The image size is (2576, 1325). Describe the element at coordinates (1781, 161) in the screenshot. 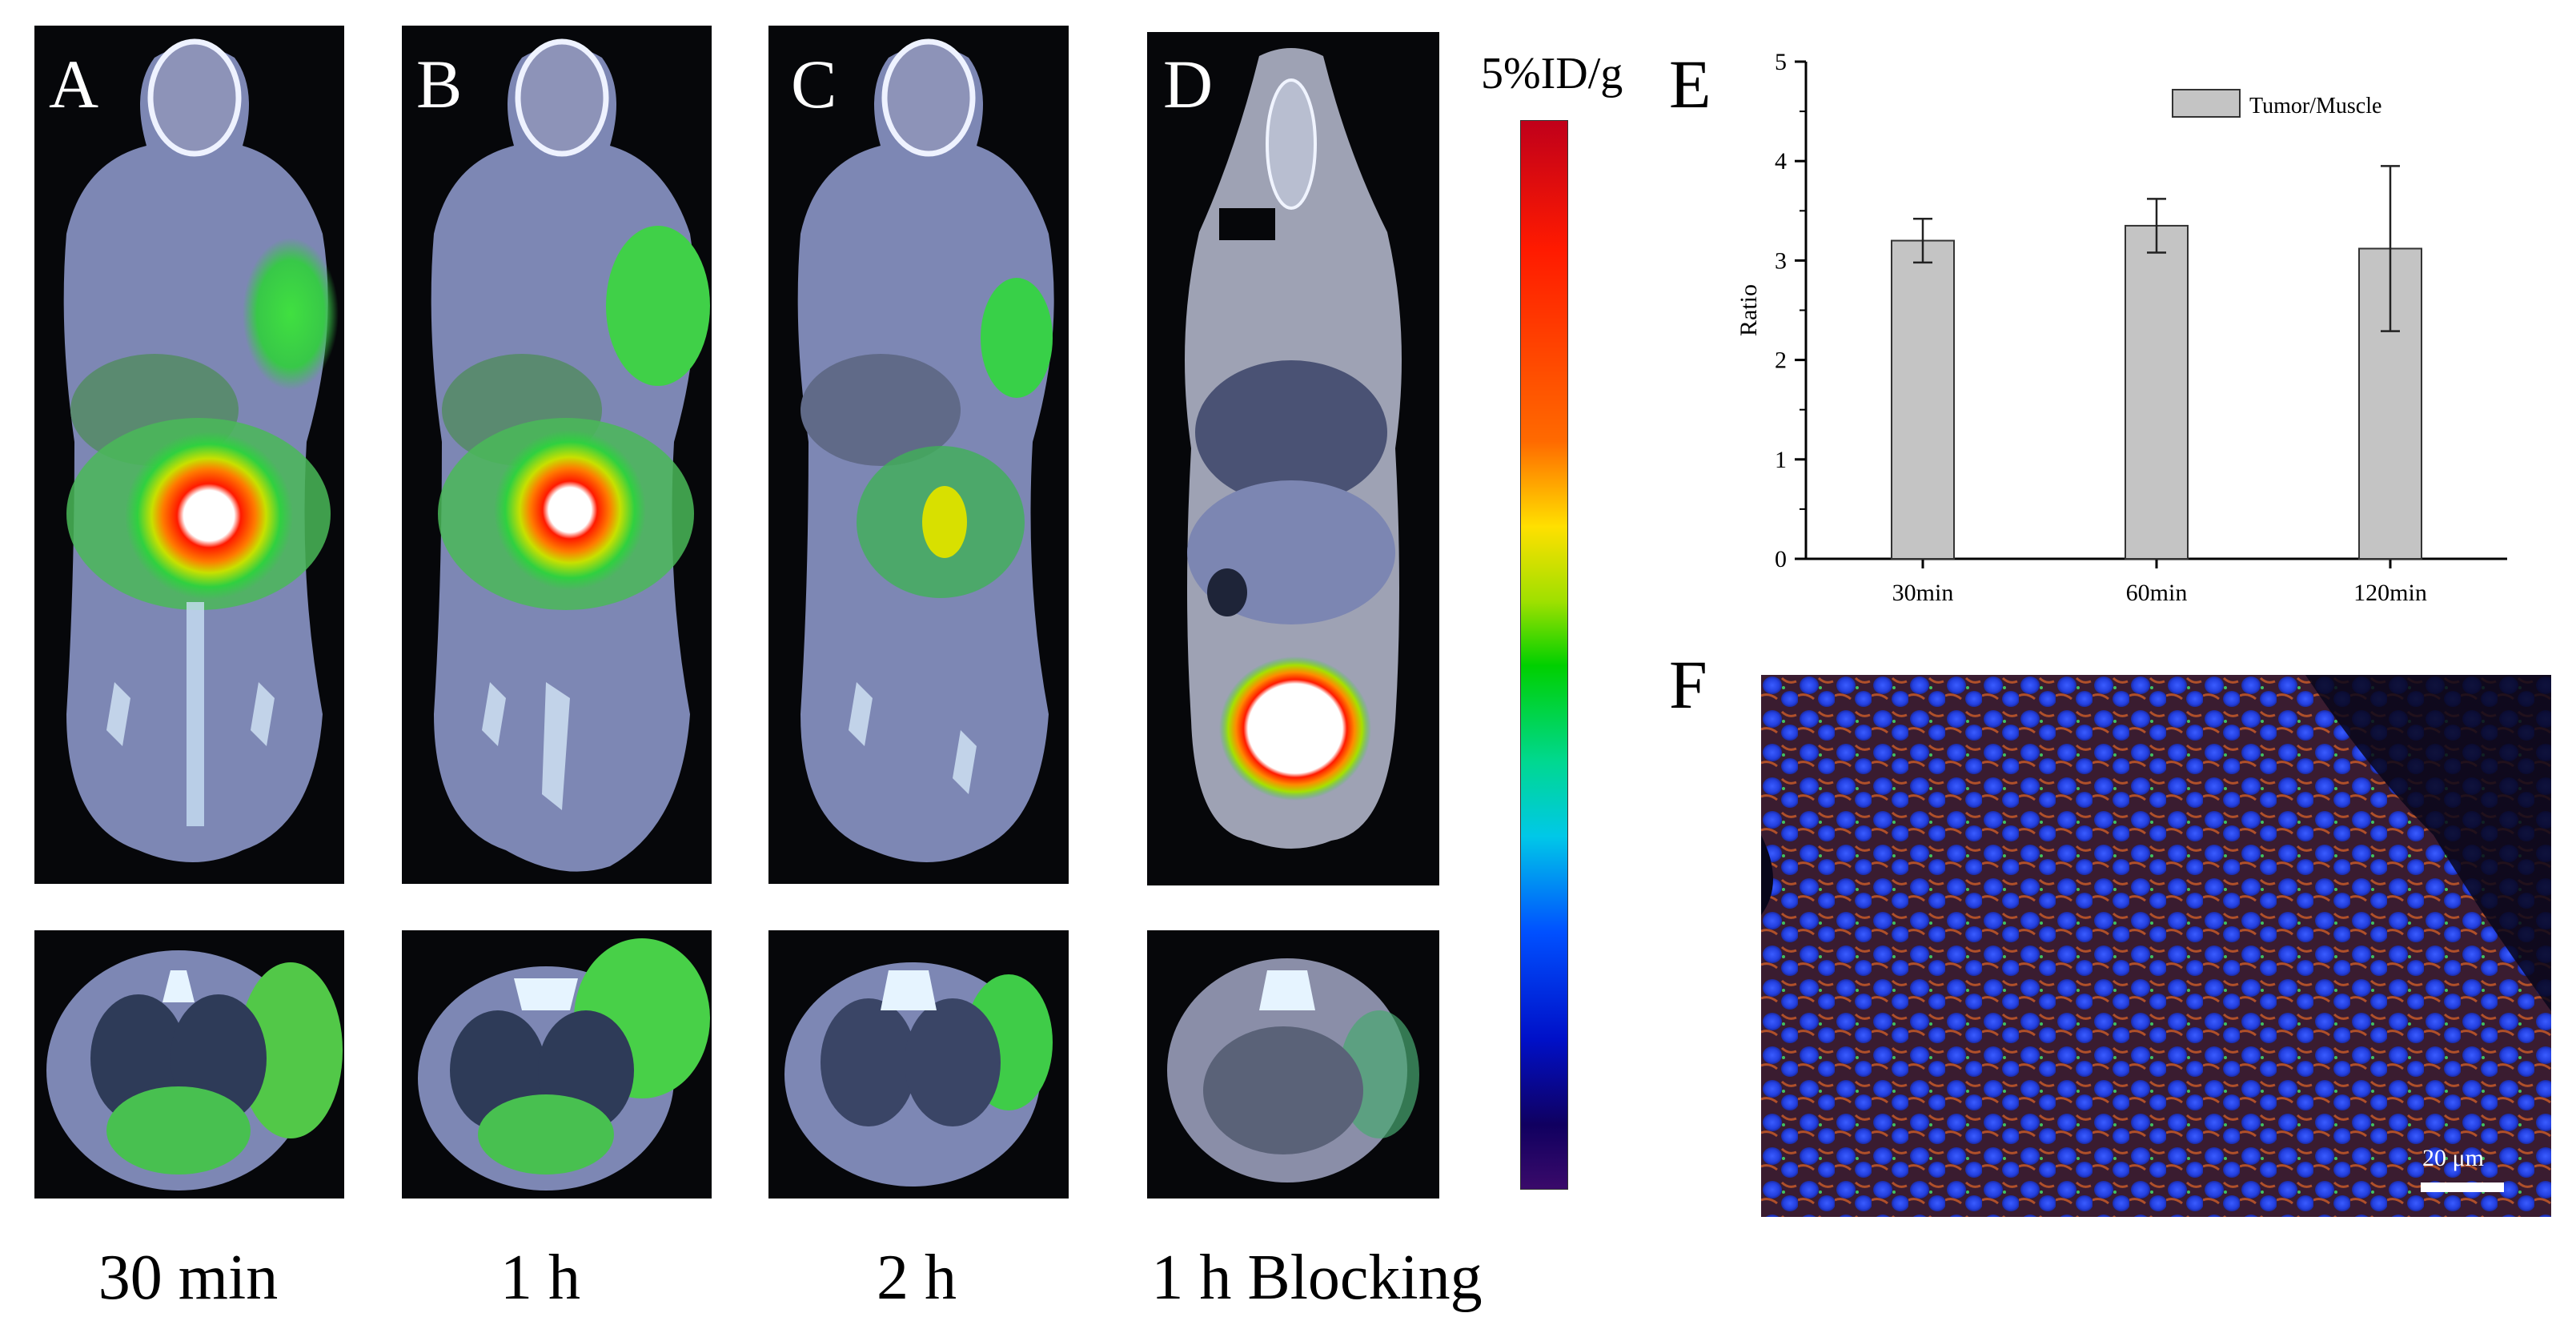

I see `y-tick-label: 4` at that location.